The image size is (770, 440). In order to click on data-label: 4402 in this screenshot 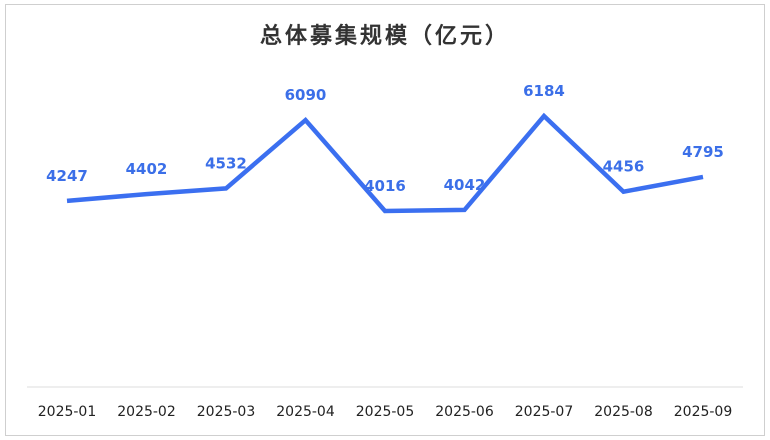, I will do `click(147, 169)`.